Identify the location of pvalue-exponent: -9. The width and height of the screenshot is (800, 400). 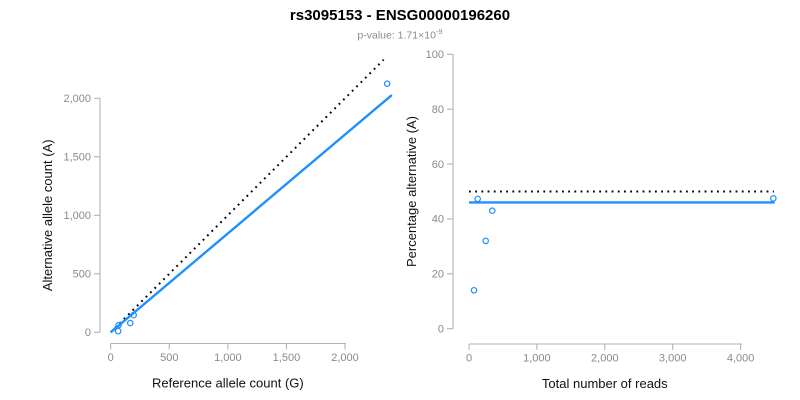
(439, 31).